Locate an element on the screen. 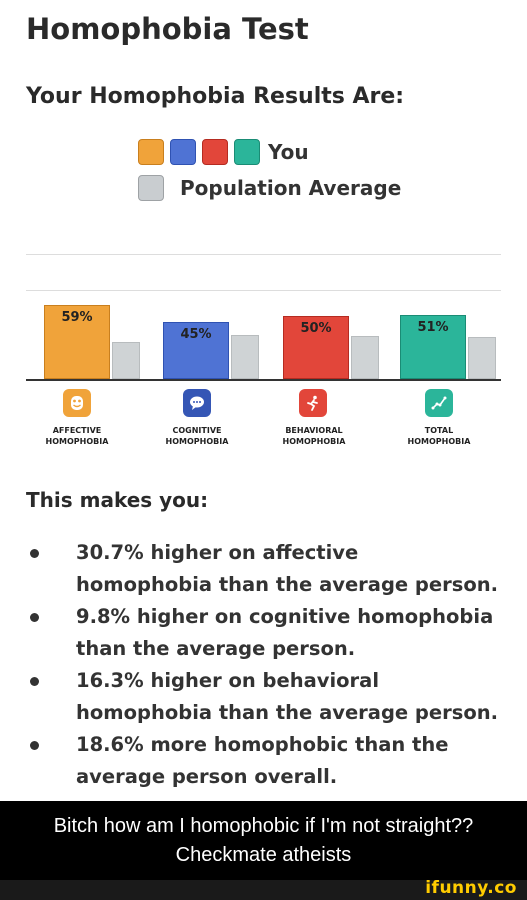 This screenshot has width=527, height=900. legend-you: You is located at coordinates (223, 152).